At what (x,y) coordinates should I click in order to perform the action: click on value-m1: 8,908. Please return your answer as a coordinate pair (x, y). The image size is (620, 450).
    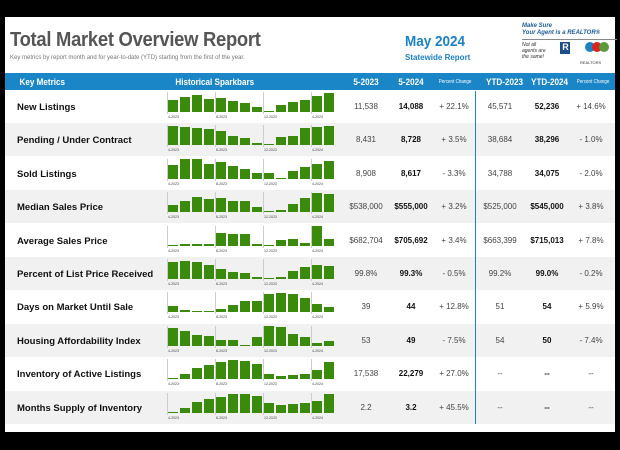
    Looking at the image, I should click on (366, 173).